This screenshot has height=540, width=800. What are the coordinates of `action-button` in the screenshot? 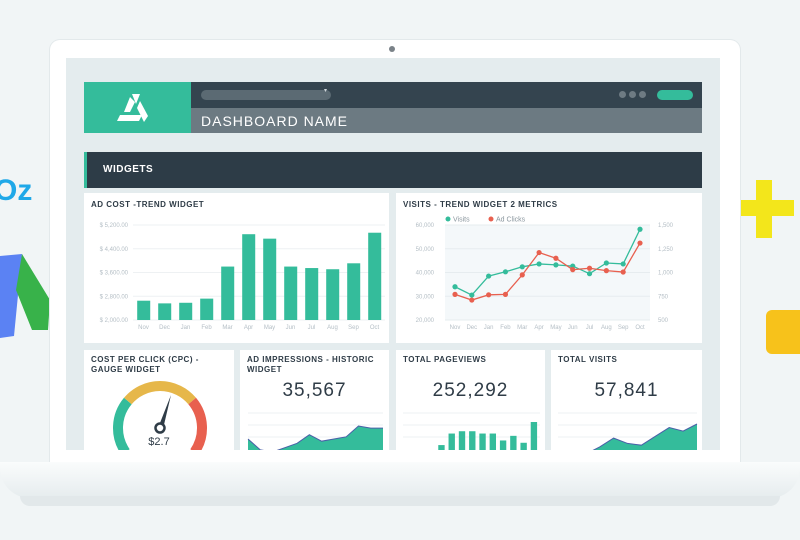 It's located at (675, 95).